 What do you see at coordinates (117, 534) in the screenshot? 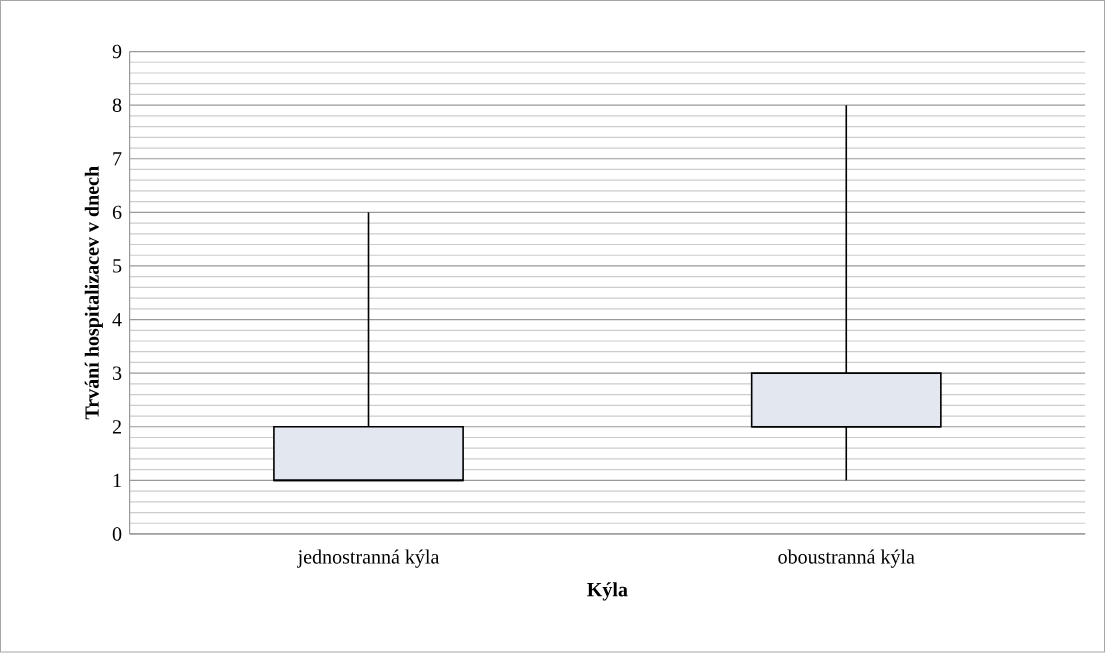
I see `y-tick-label: 0` at bounding box center [117, 534].